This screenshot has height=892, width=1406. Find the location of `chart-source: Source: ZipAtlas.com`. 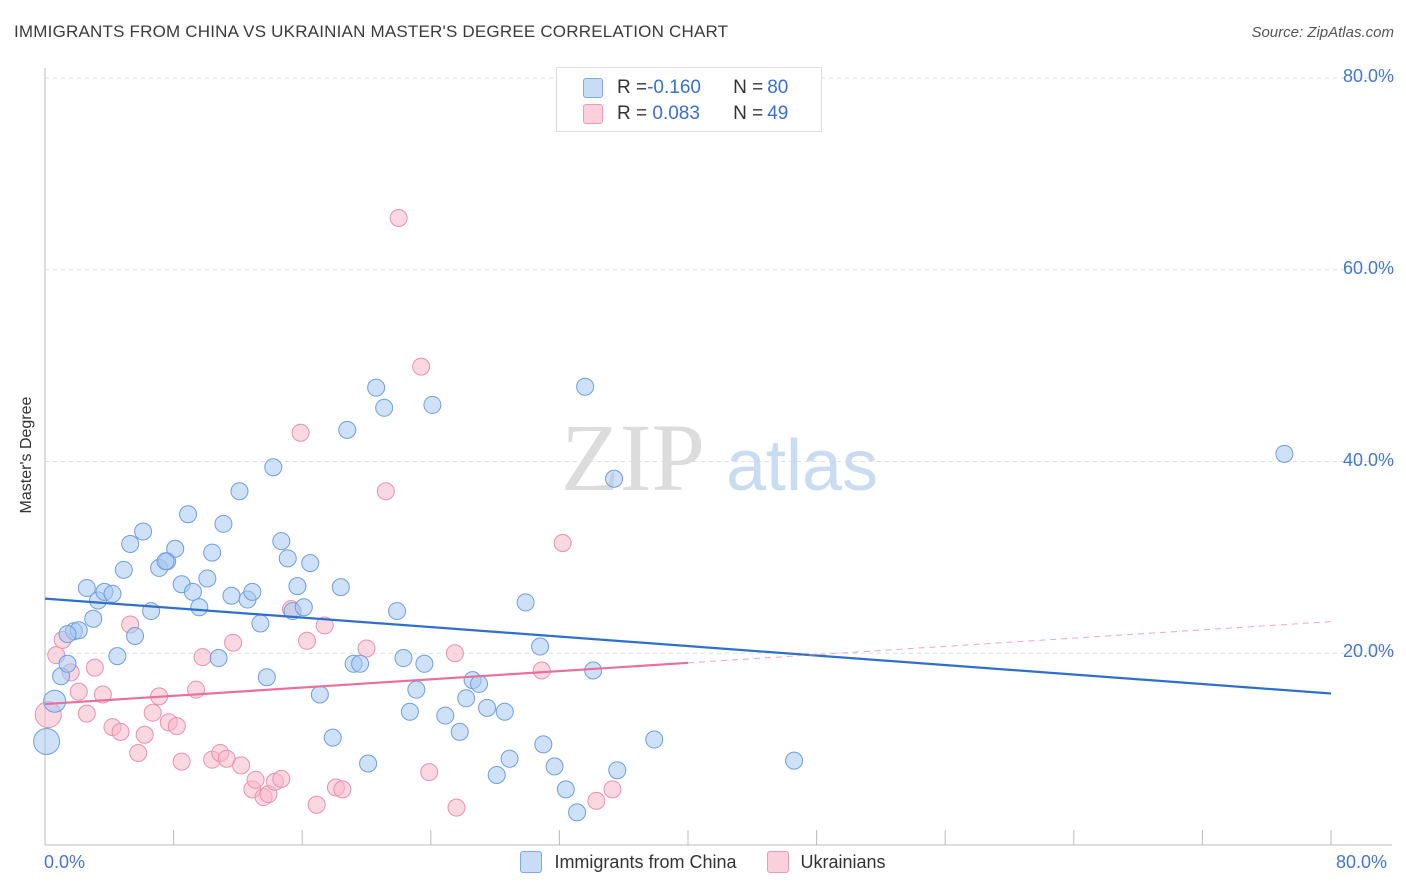

chart-source: Source: ZipAtlas.com is located at coordinates (1322, 32).